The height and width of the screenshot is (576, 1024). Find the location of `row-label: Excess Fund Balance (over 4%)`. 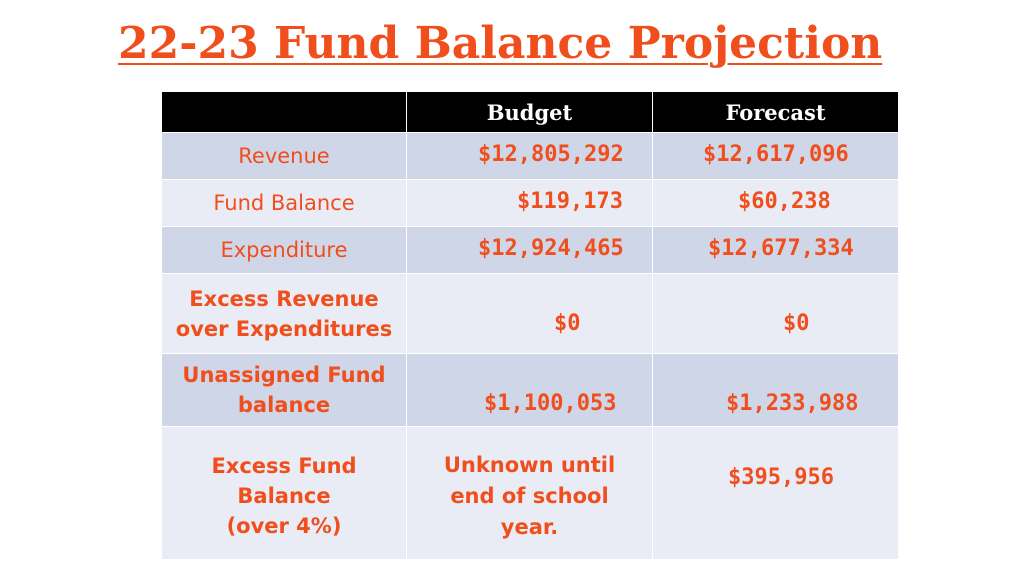

row-label: Excess Fund Balance (over 4%) is located at coordinates (284, 493).